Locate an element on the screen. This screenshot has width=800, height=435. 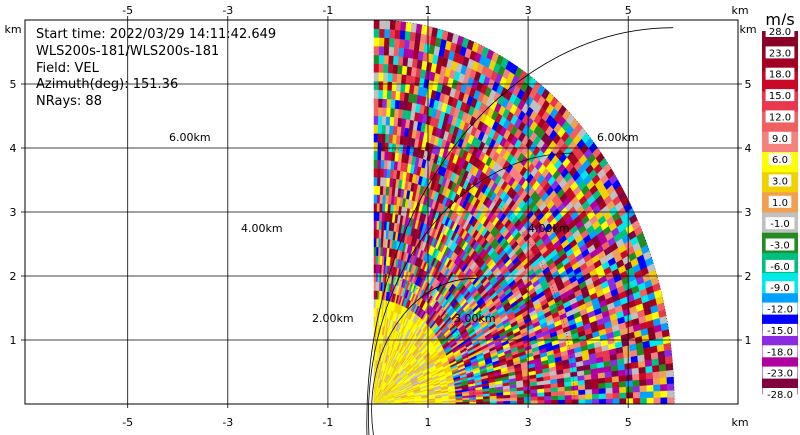
y-tick-label-left: 5 is located at coordinates (13, 84).